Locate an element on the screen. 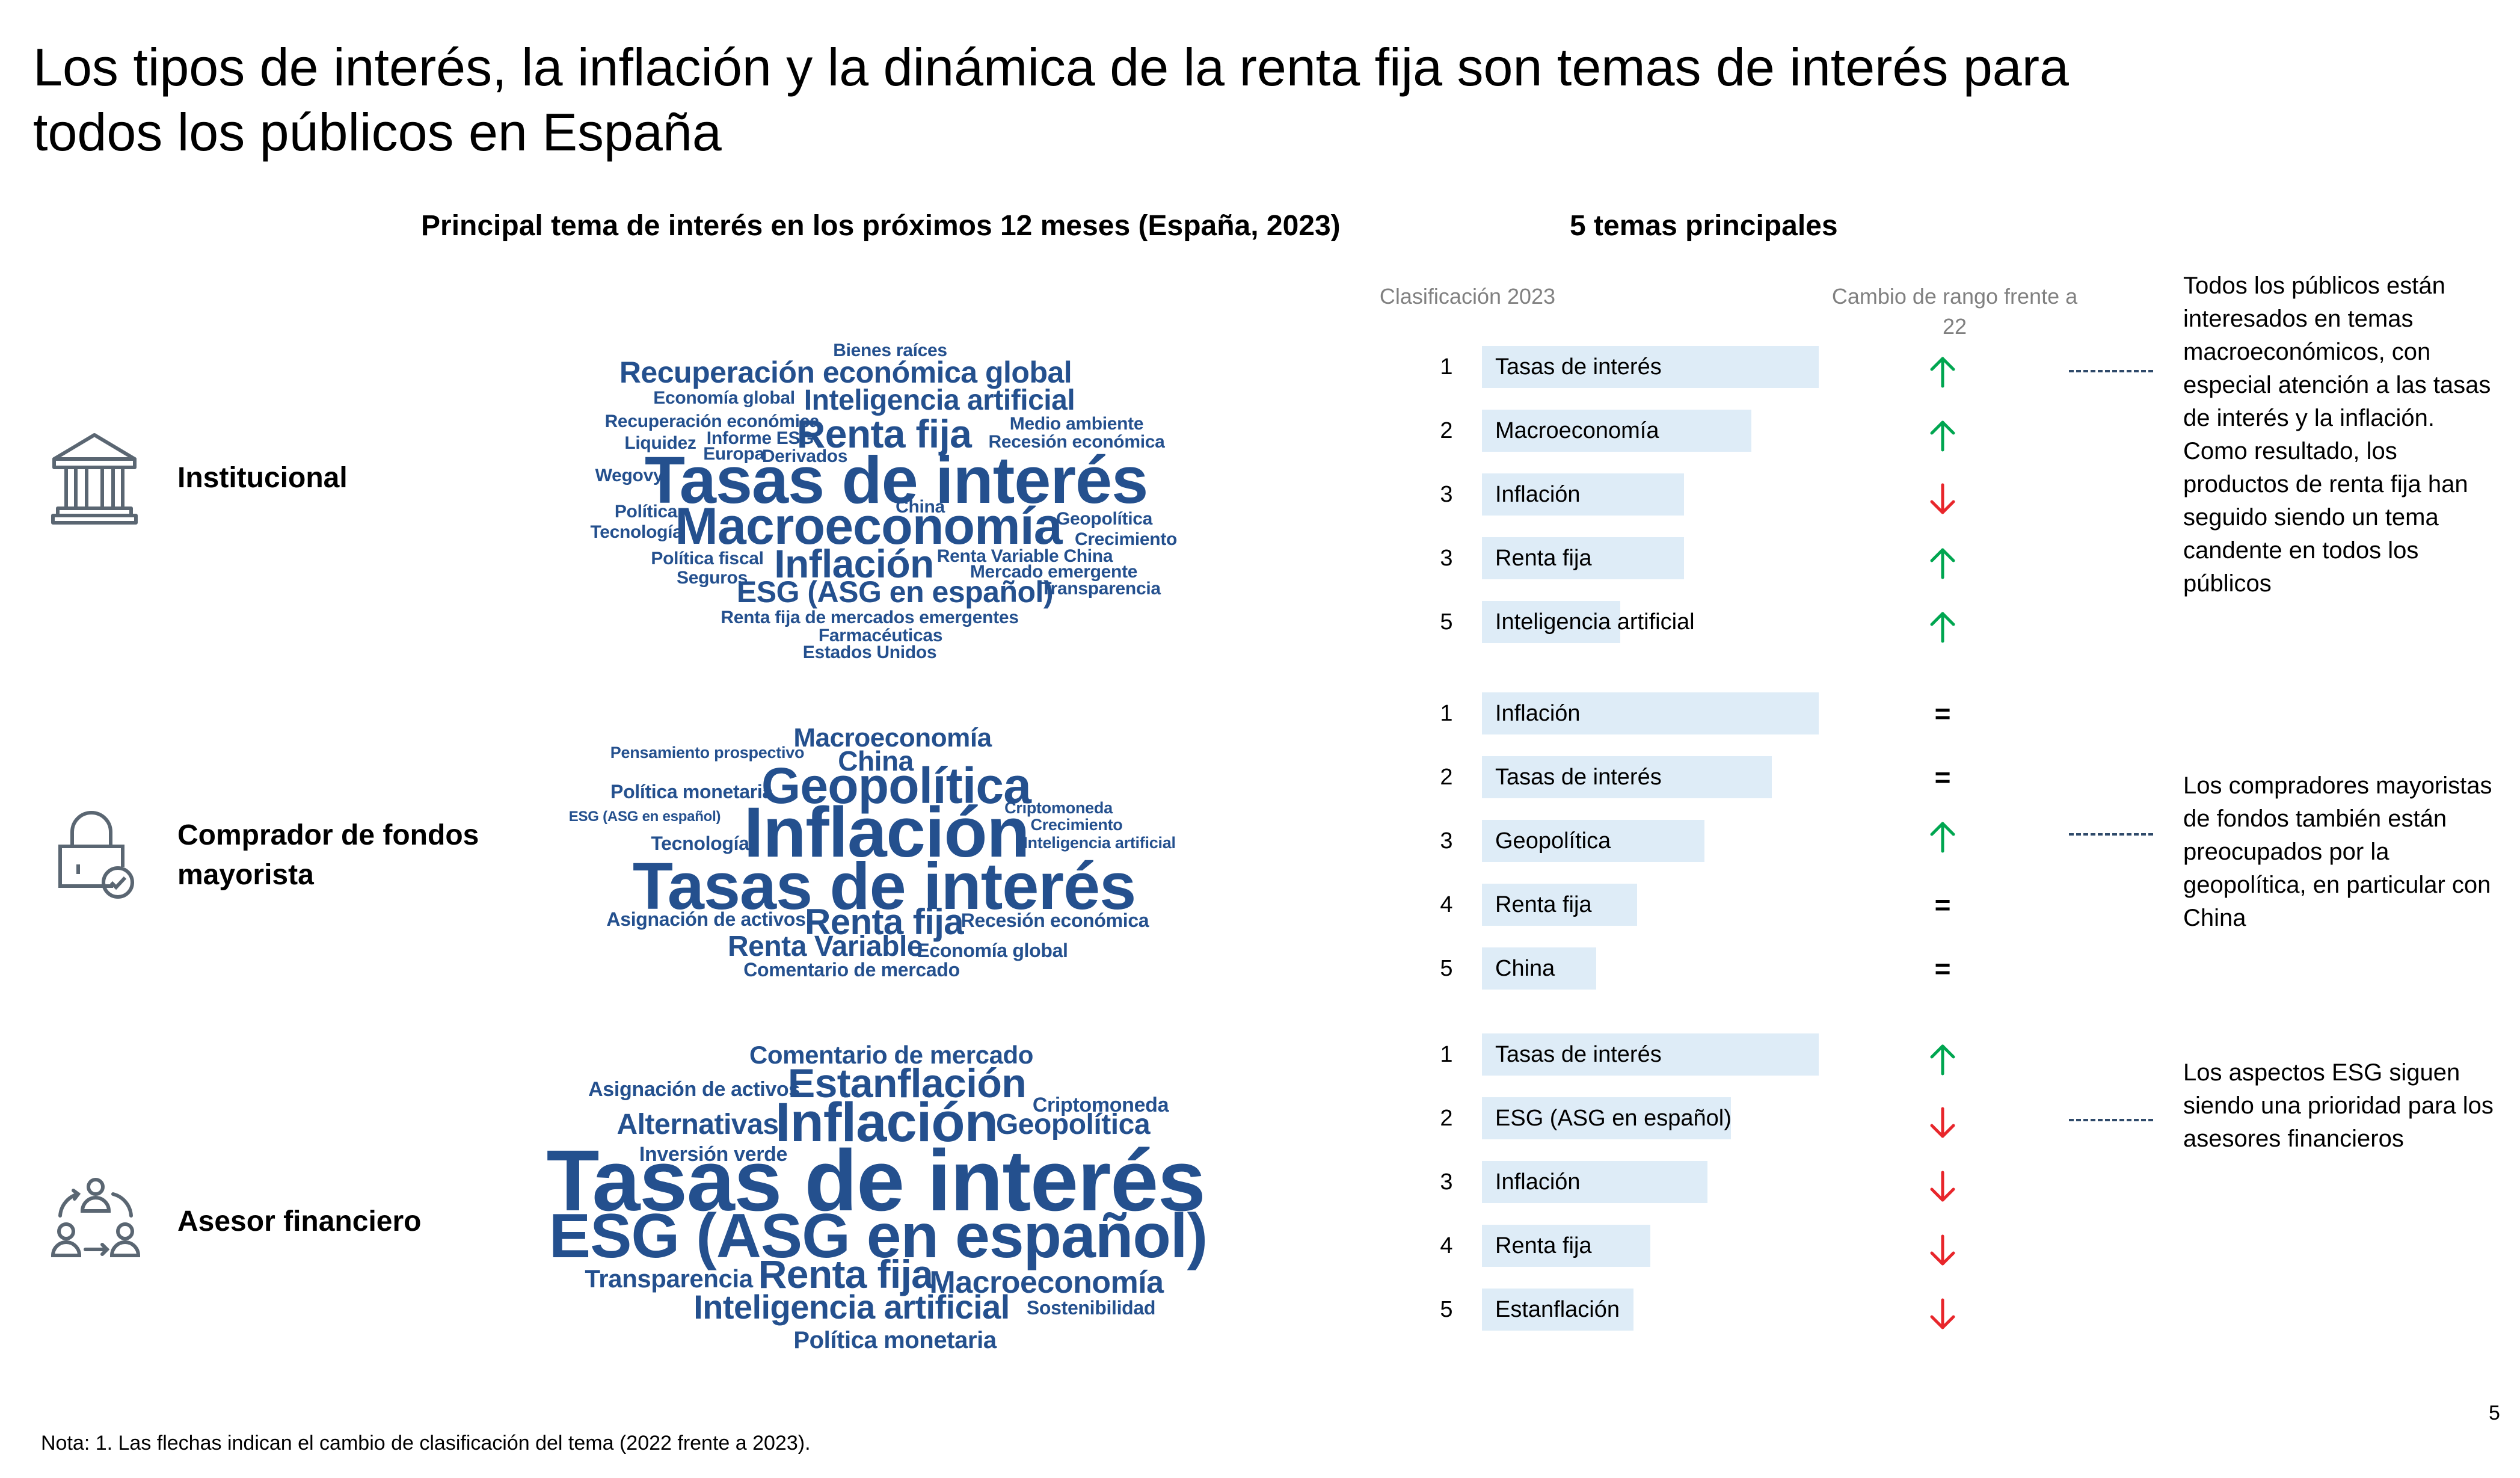 Image resolution: width=2520 pixels, height=1478 pixels. audience-label-advisor: Asesor financiero is located at coordinates (300, 1221).